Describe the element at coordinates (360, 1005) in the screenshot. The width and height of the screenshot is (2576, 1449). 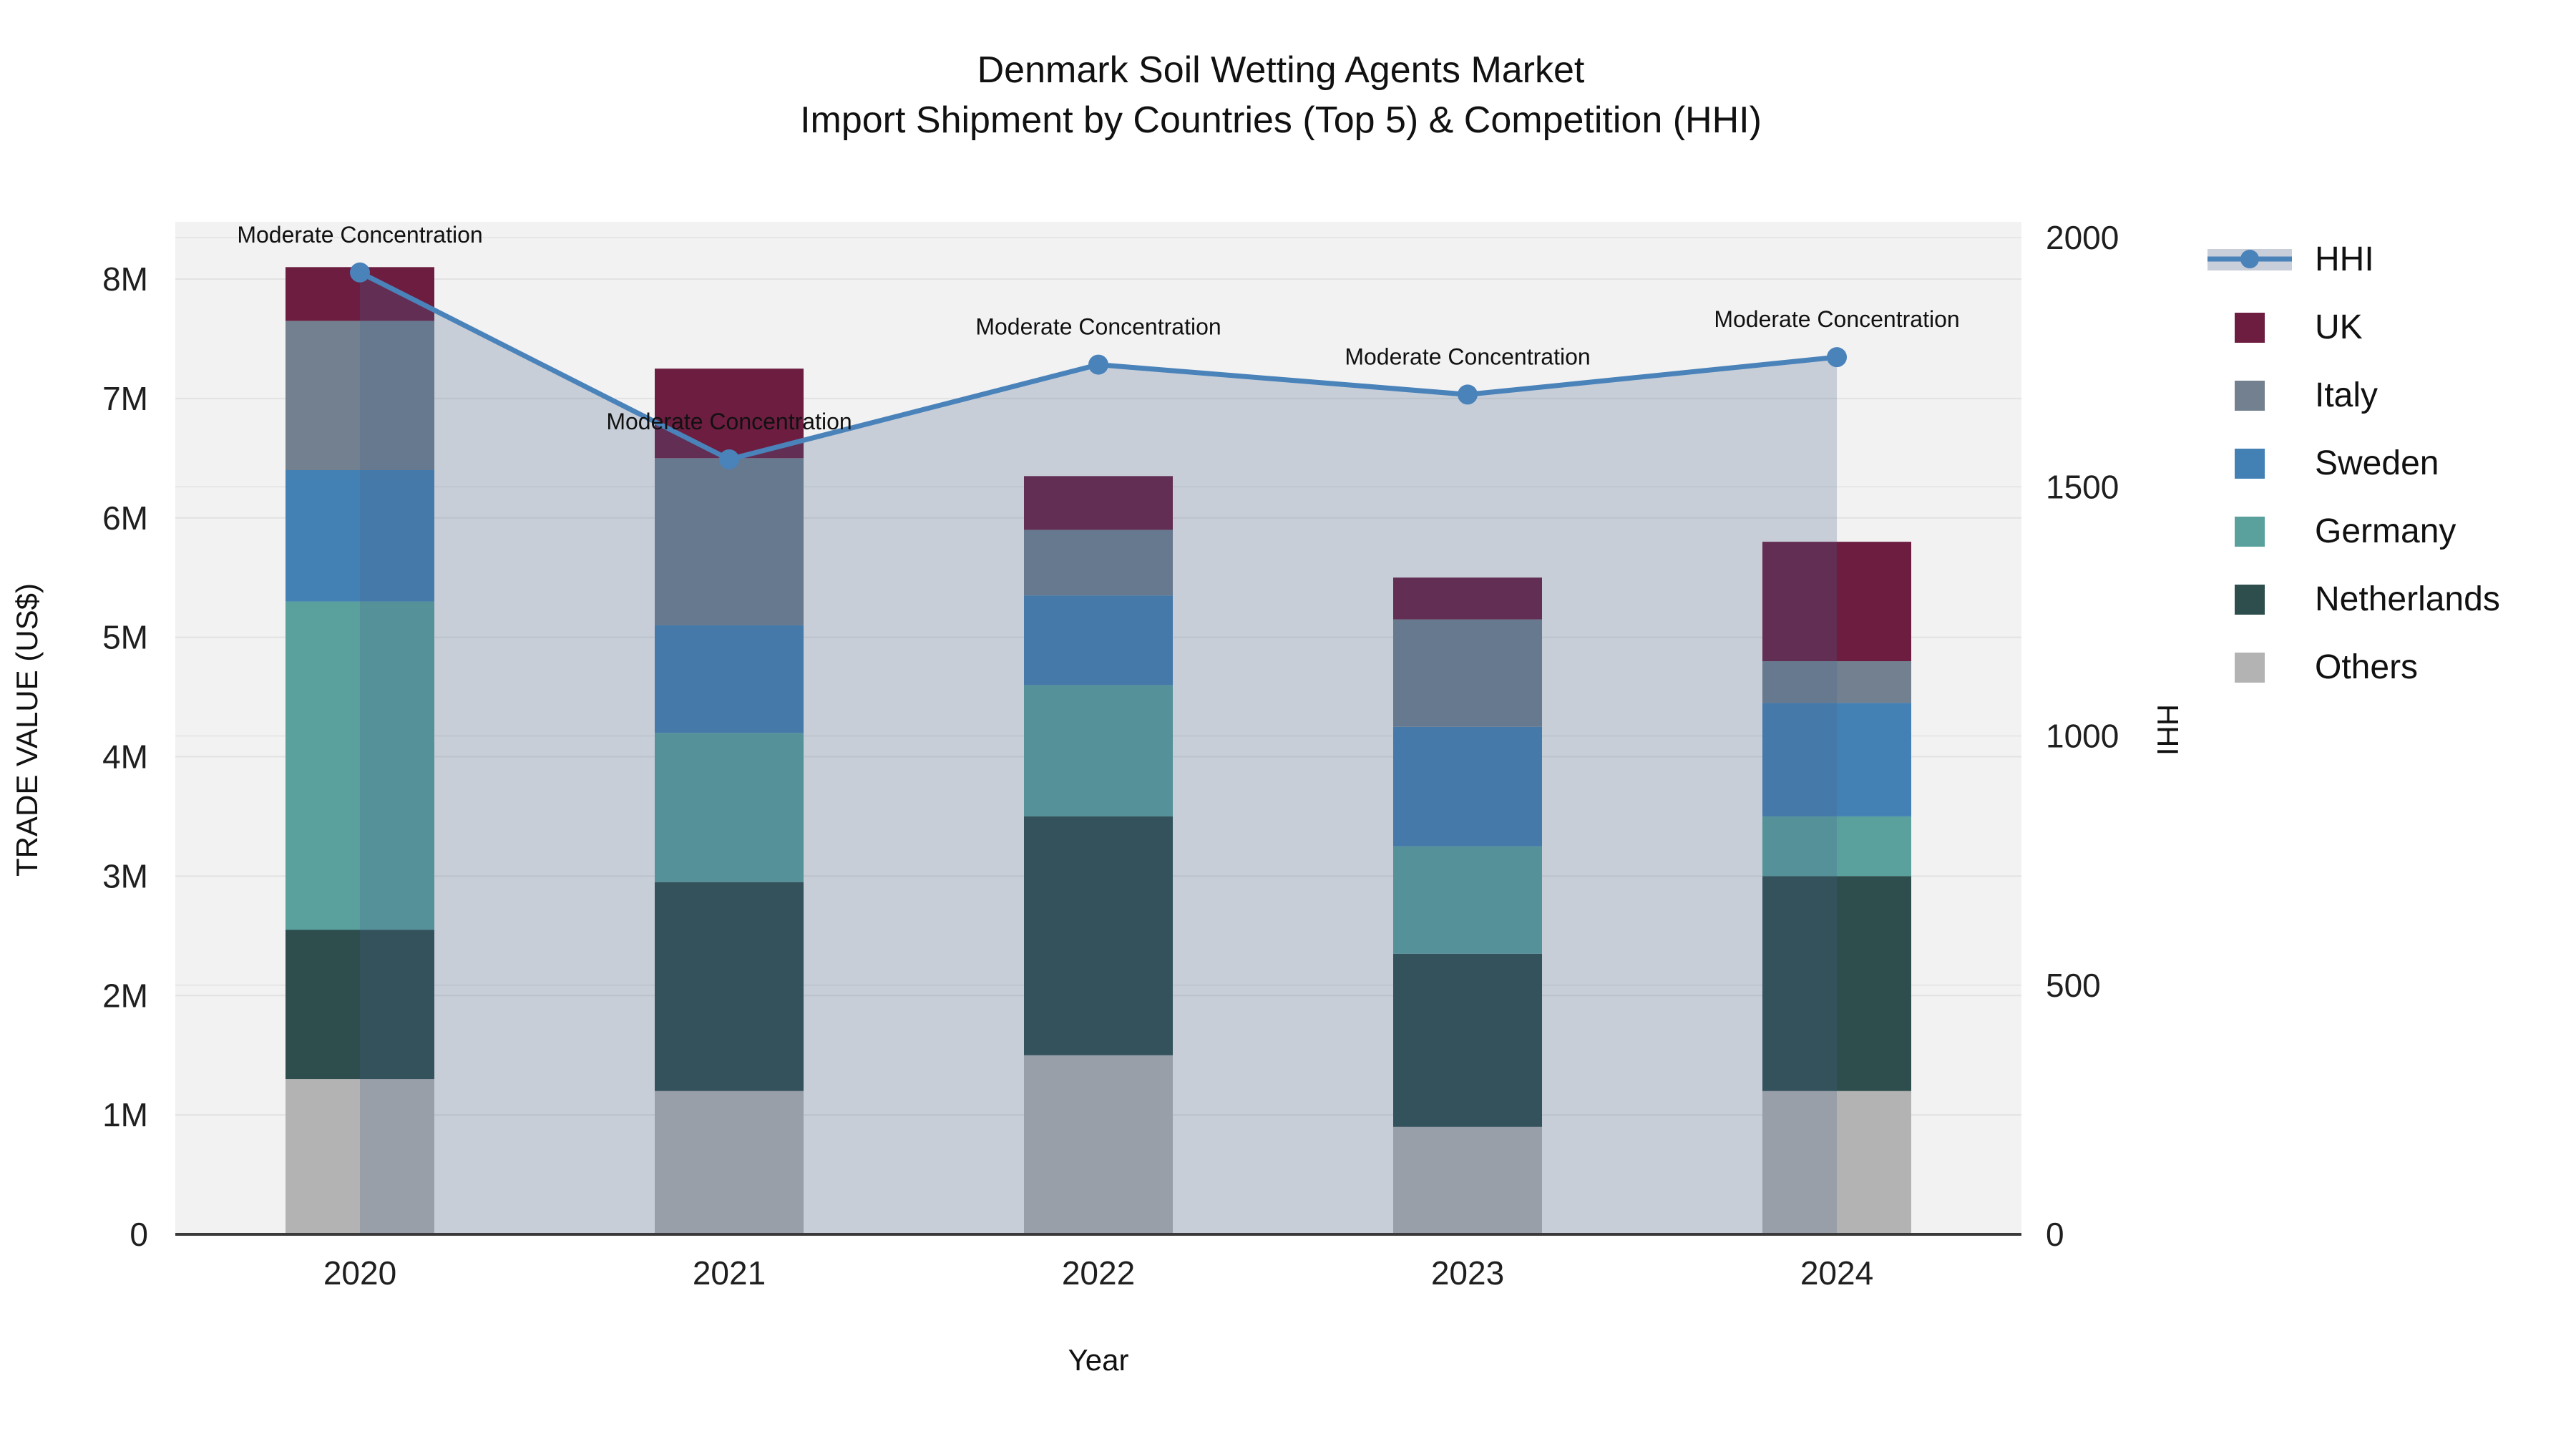
I see `bar-segment-netherlands-2020` at that location.